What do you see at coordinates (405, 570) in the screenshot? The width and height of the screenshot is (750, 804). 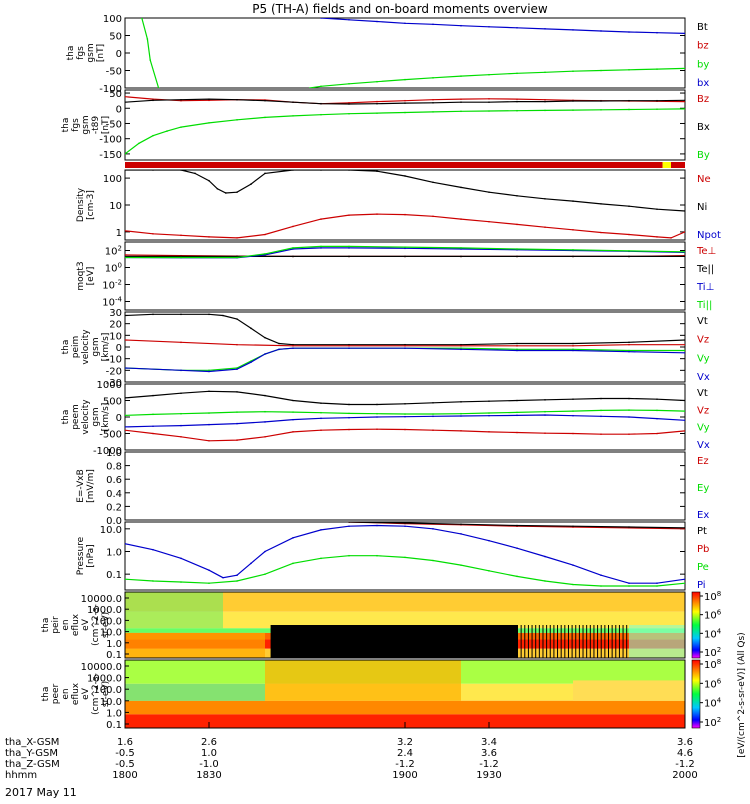 I see `series-pressure-Pe` at bounding box center [405, 570].